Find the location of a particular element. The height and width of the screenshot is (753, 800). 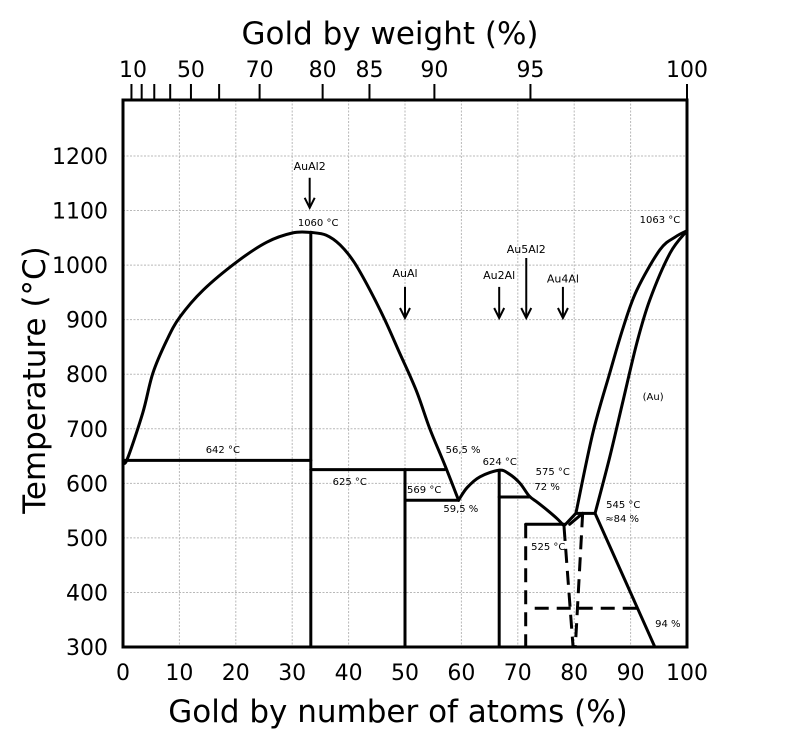

x-tick-label: 50 is located at coordinates (405, 673).